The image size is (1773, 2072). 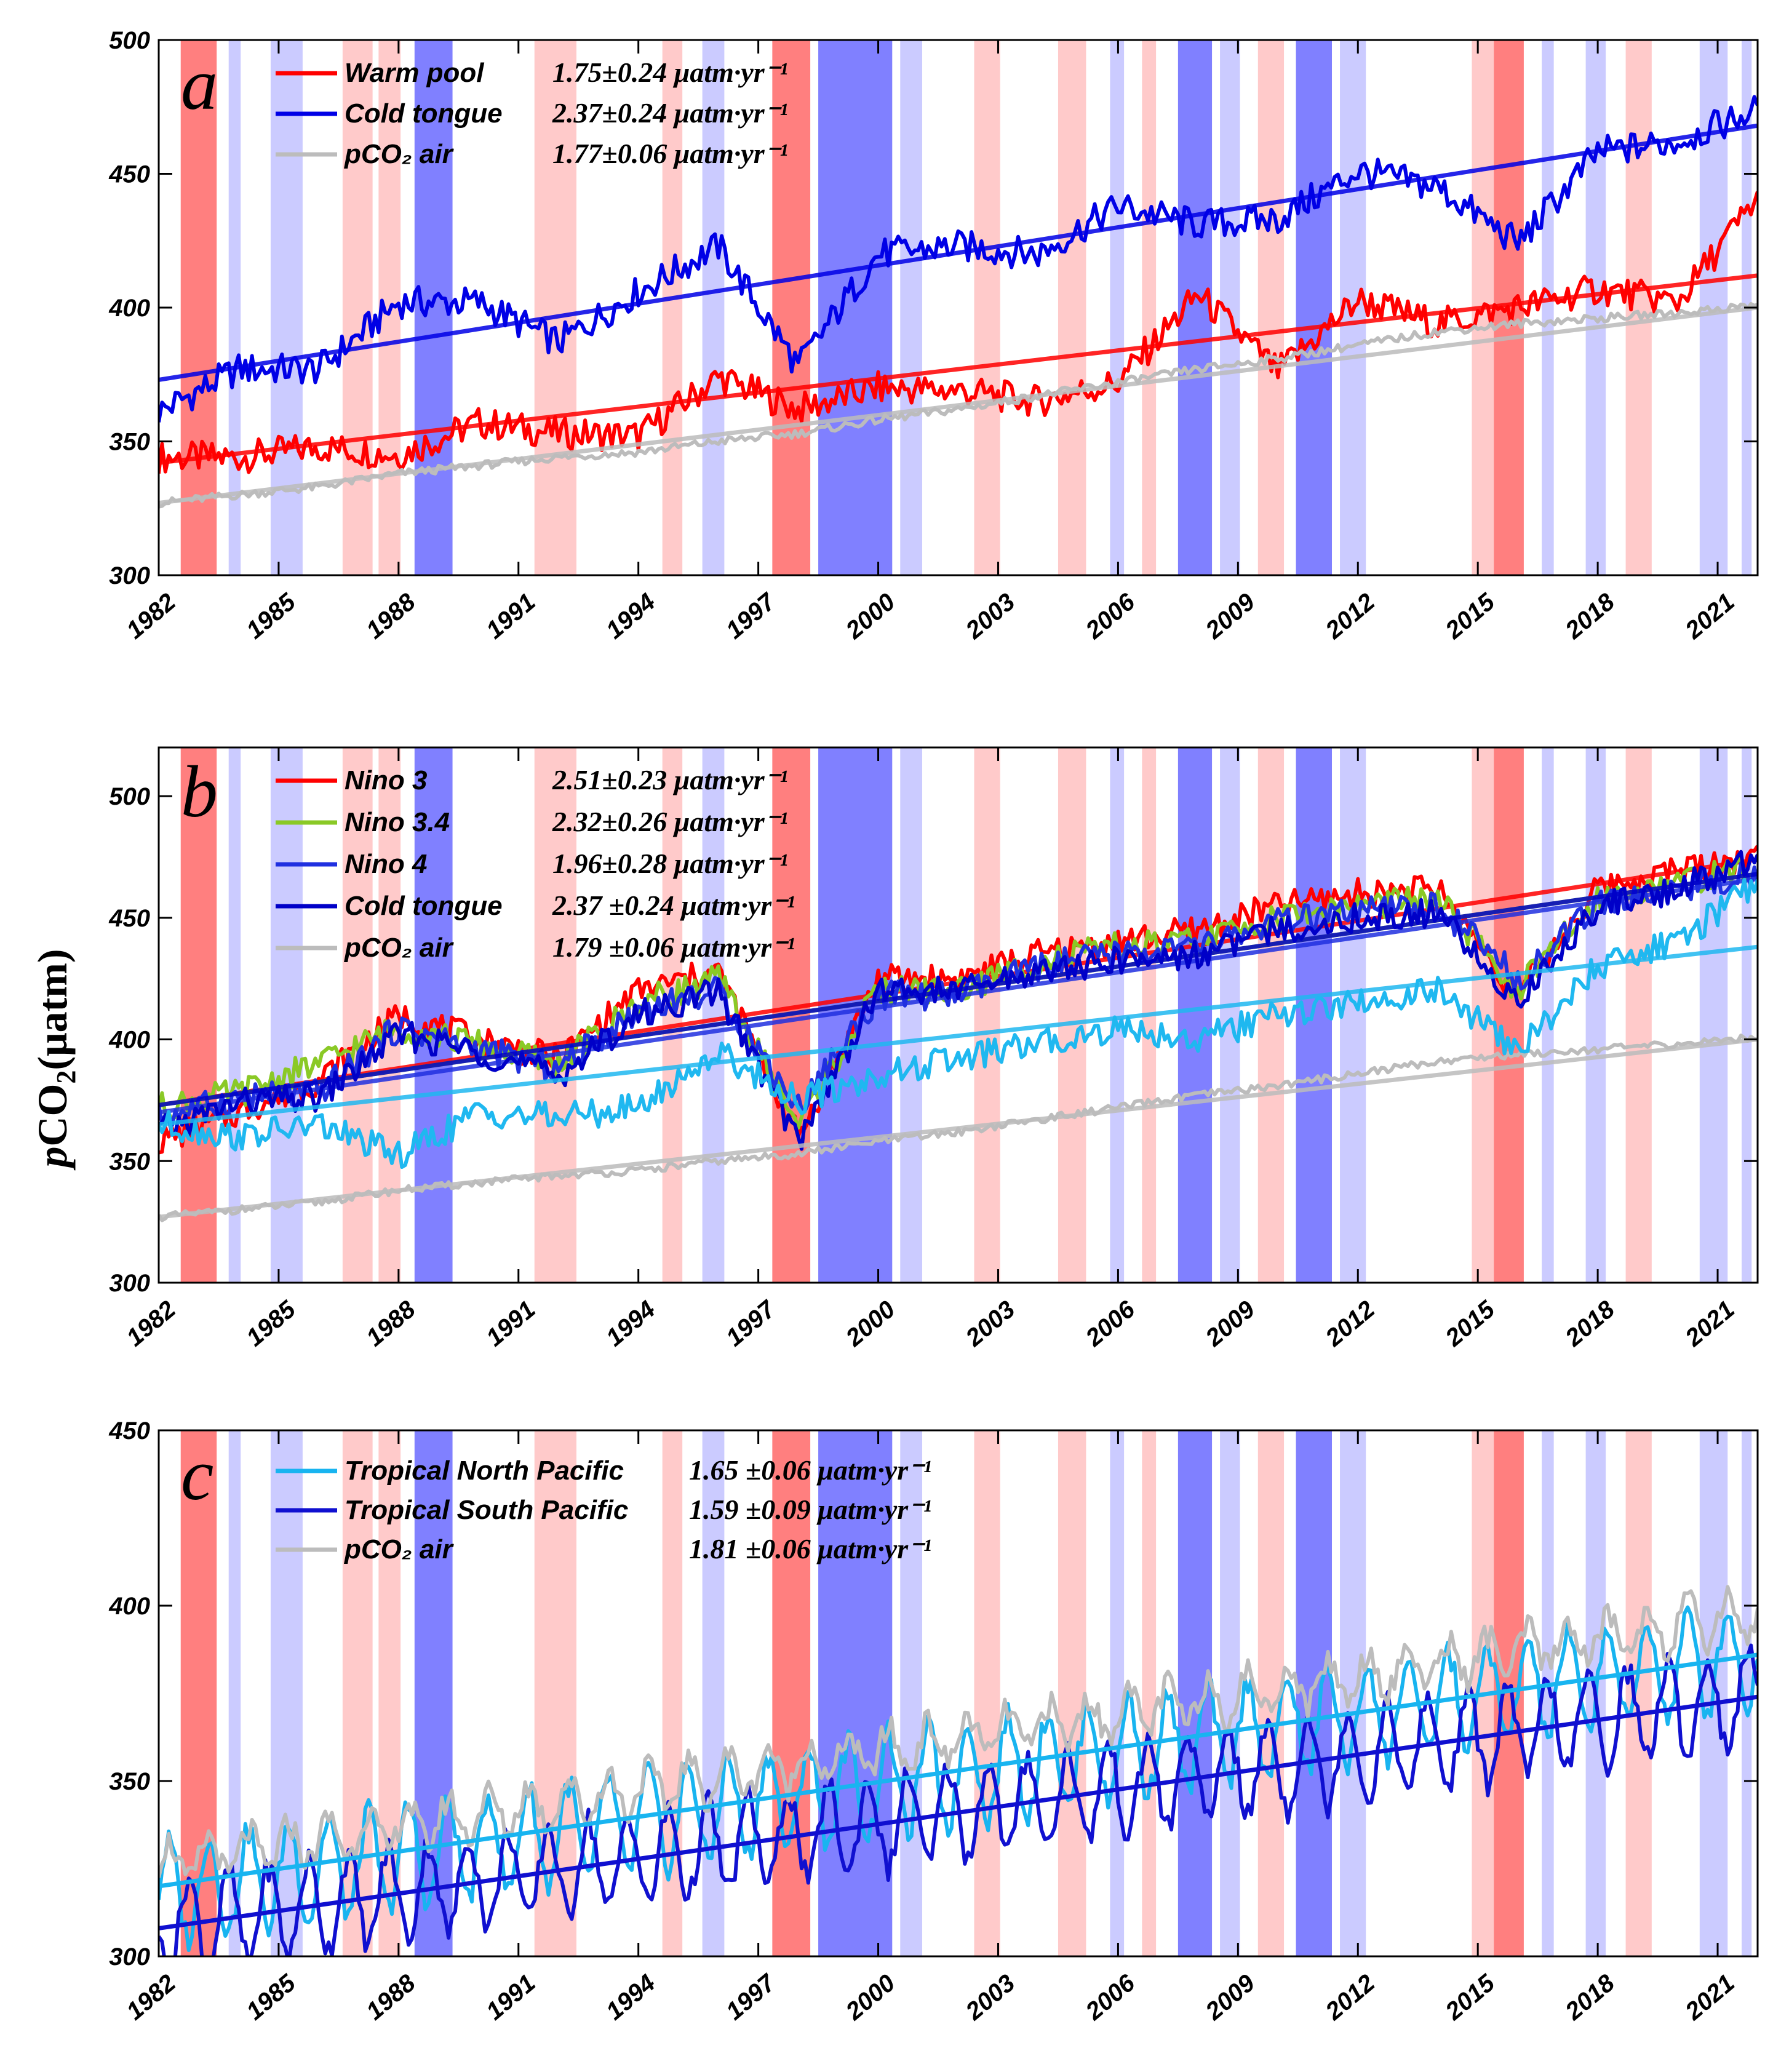 I want to click on legend-label: Warm pool, so click(x=414, y=73).